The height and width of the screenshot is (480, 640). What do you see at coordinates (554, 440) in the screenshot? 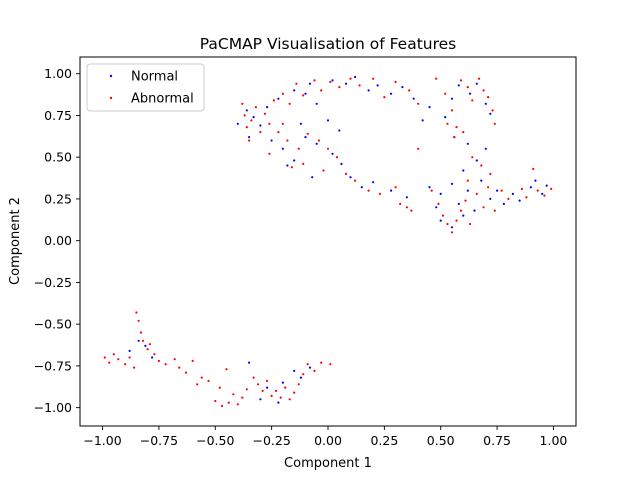
I see `x-tick-label: 1.00` at bounding box center [554, 440].